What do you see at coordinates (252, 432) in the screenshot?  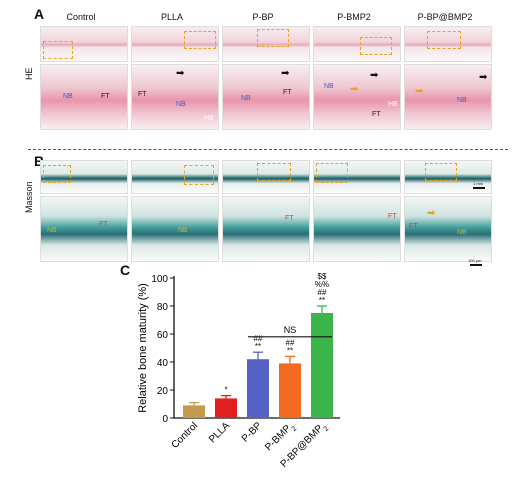 I see `x-tick-label: P-BP` at bounding box center [252, 432].